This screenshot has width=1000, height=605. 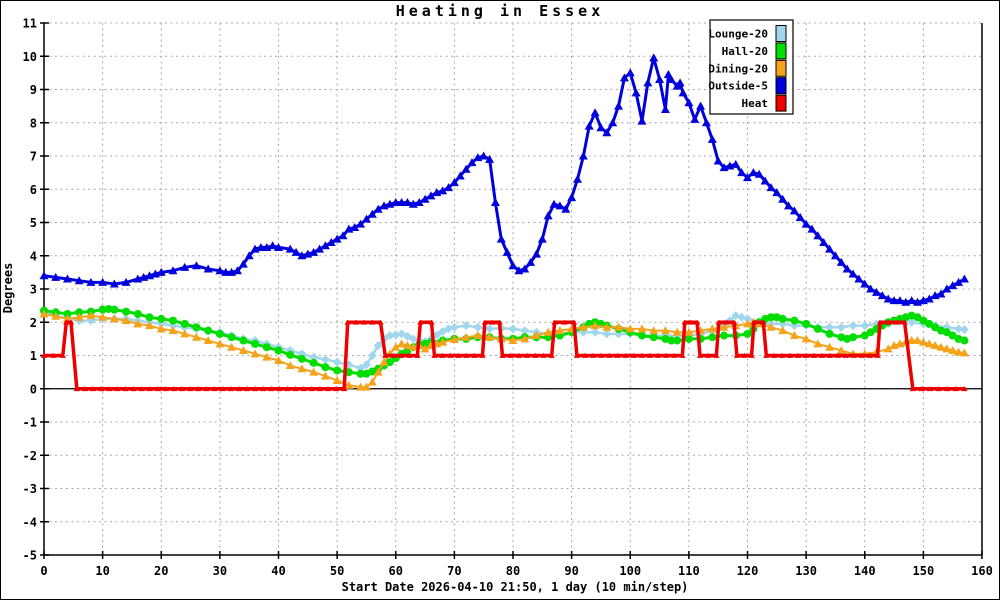 I want to click on y-tick-label: -2, so click(x=30, y=456).